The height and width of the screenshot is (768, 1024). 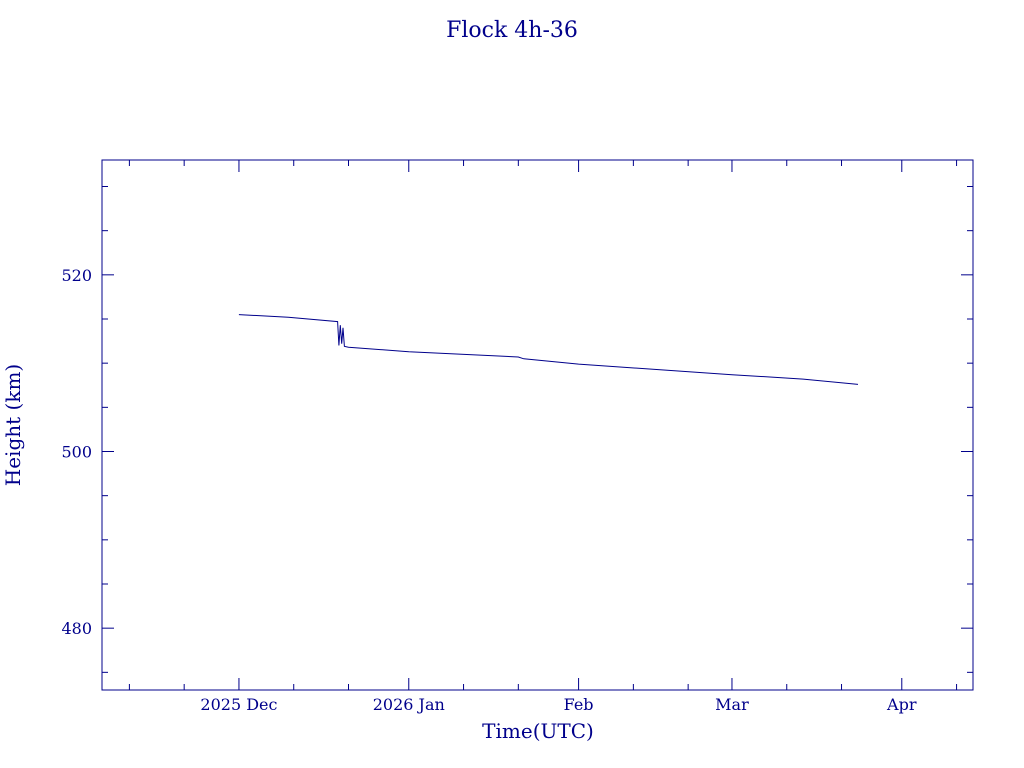 I want to click on series-layer, so click(x=548, y=349).